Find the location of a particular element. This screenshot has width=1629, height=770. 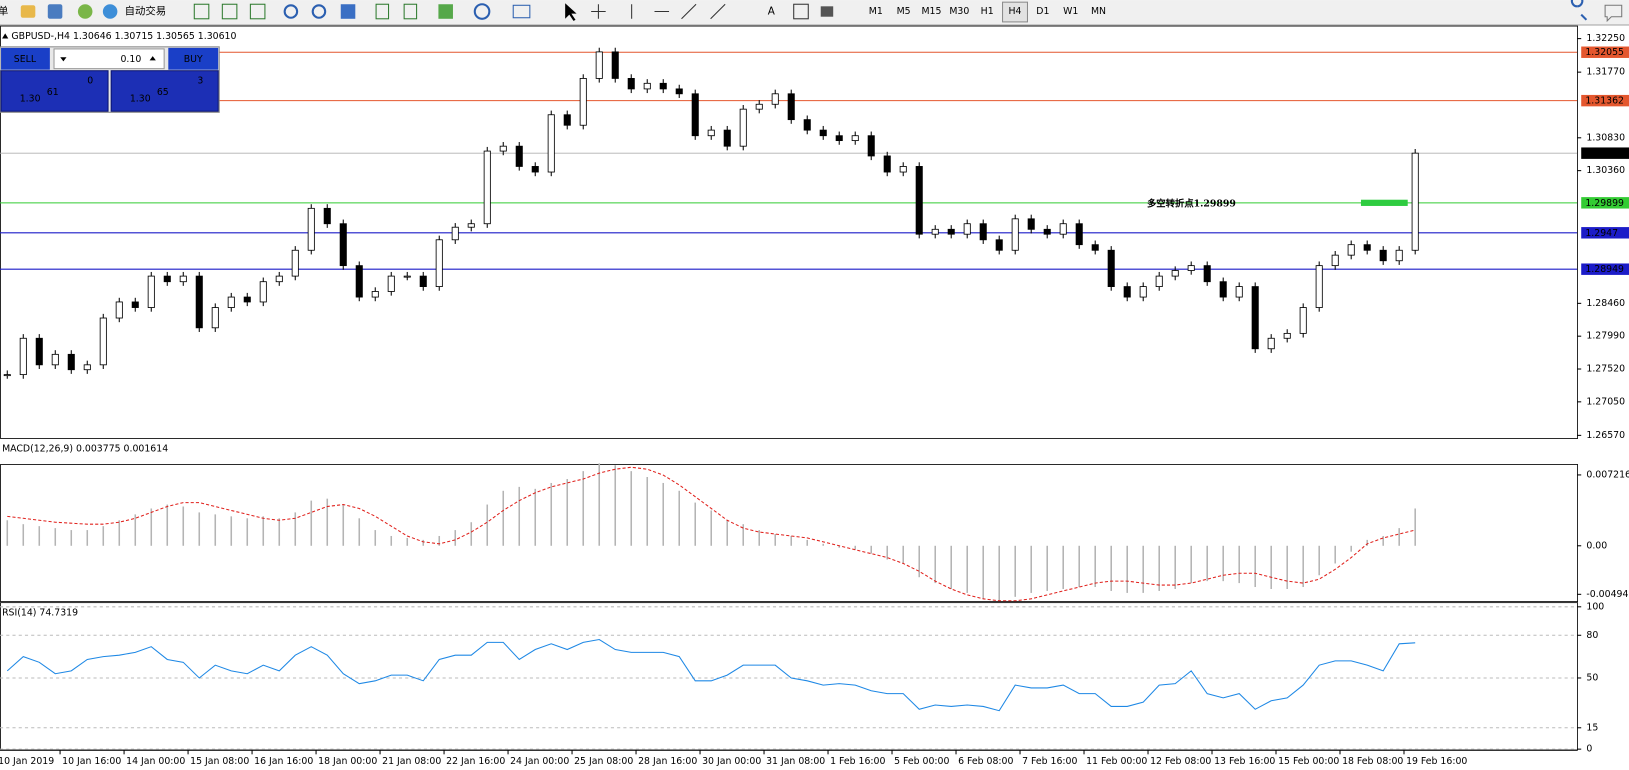

timeframe-button: H1 is located at coordinates (987, 11).